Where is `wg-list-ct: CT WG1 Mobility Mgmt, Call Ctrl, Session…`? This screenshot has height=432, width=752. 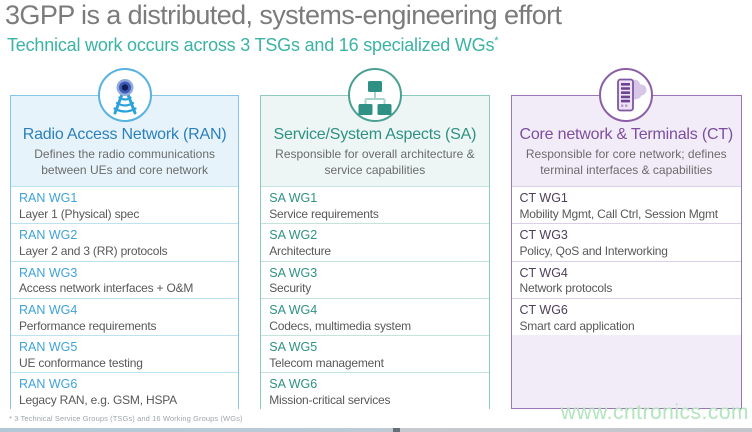
wg-list-ct: CT WG1 Mobility Mgmt, Call Ctrl, Session… is located at coordinates (626, 261).